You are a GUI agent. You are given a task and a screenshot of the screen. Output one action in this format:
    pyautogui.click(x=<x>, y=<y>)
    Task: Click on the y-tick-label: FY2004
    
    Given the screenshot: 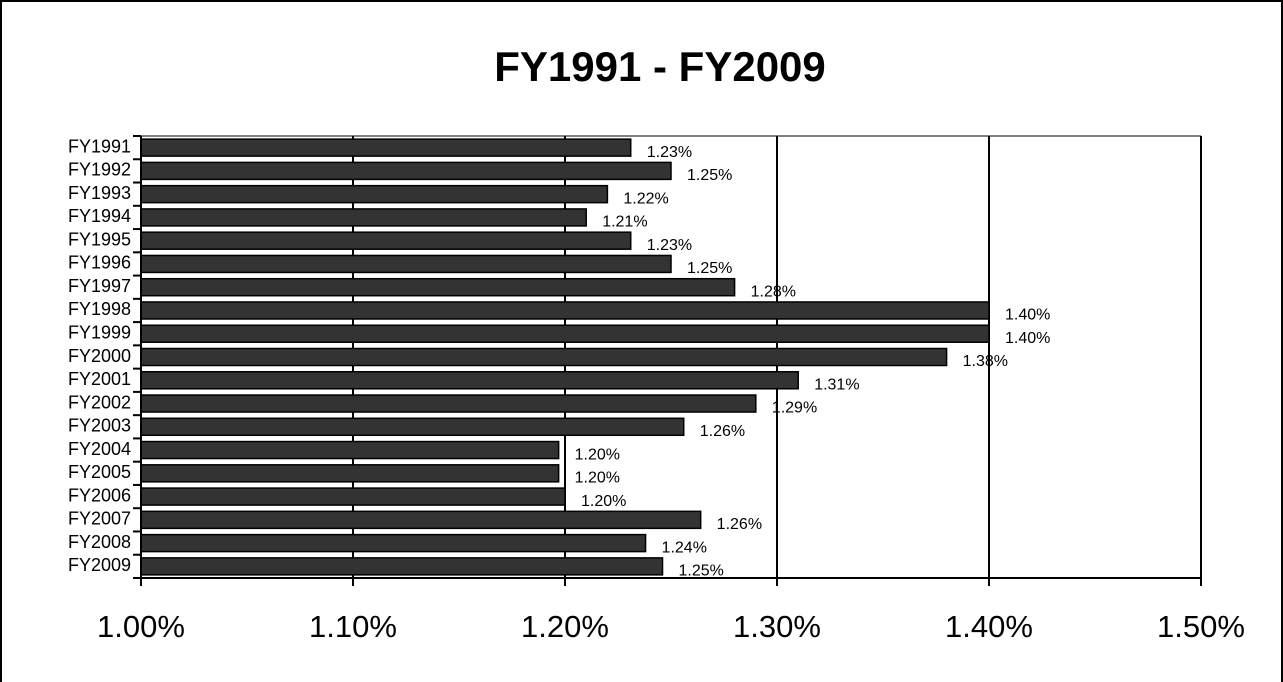 What is the action you would take?
    pyautogui.click(x=99, y=449)
    